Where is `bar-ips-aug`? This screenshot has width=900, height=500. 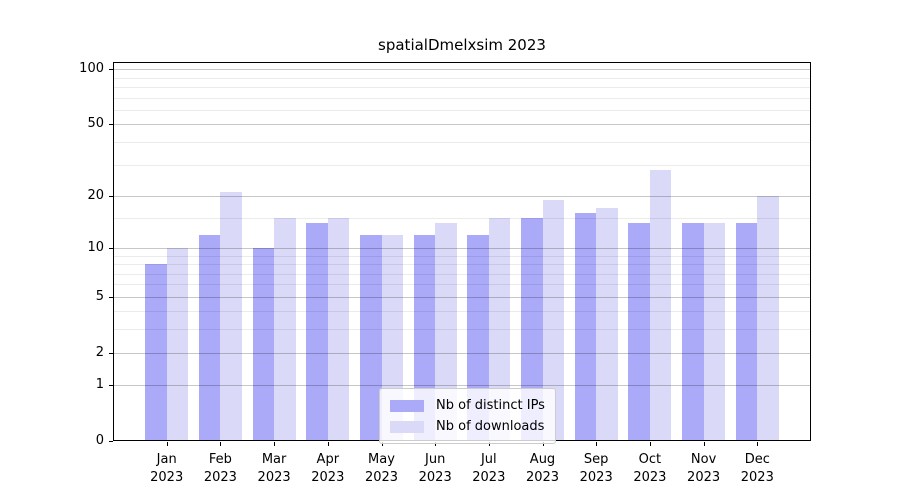
bar-ips-aug is located at coordinates (532, 329).